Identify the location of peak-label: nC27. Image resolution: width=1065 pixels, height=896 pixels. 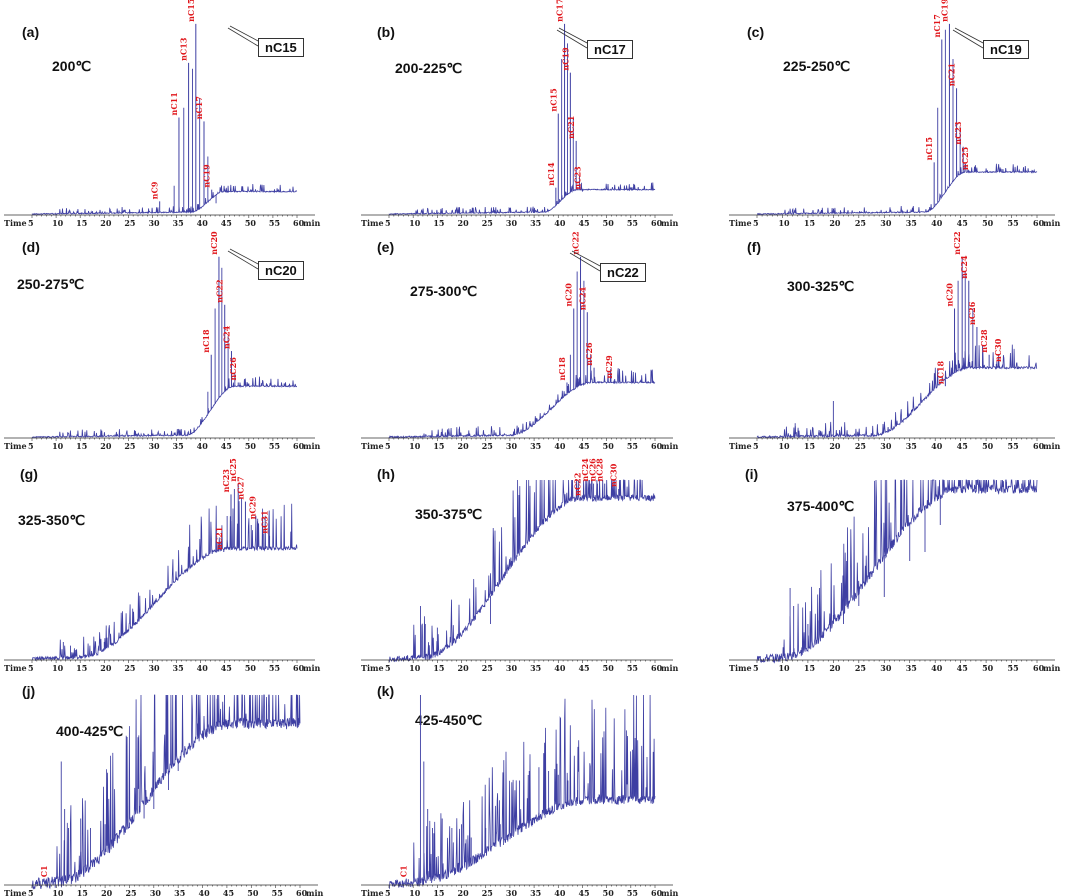
(240, 487).